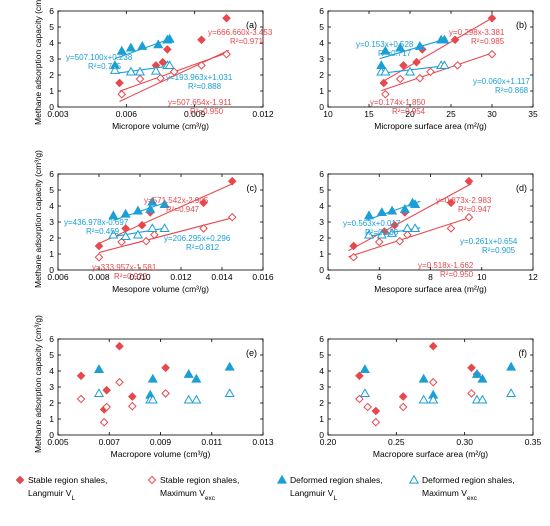  What do you see at coordinates (328, 114) in the screenshot?
I see `x-tick-label: 10` at bounding box center [328, 114].